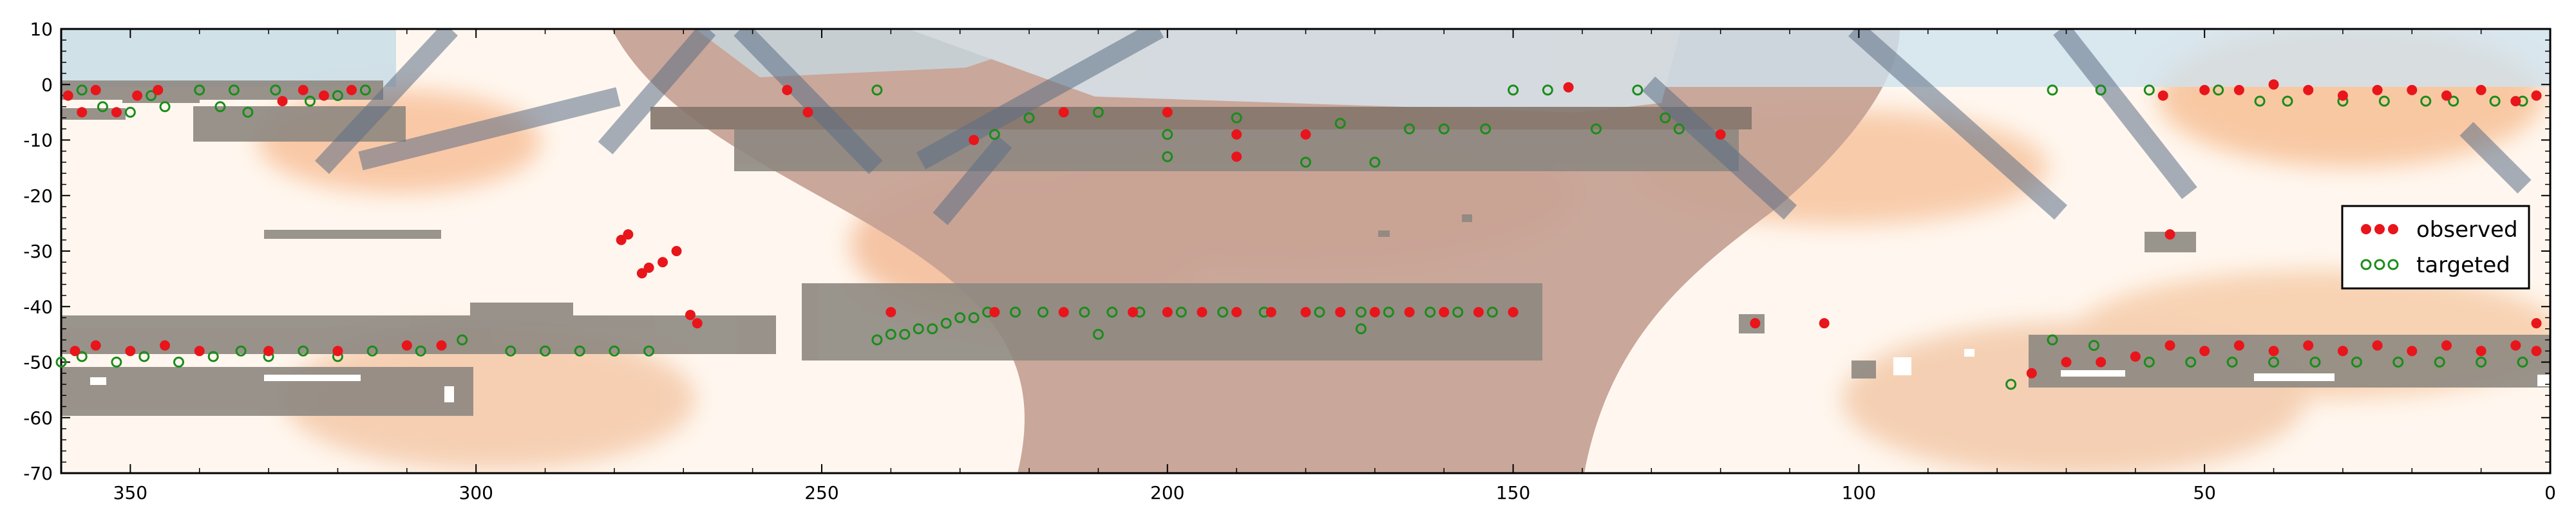 Image resolution: width=2576 pixels, height=515 pixels. I want to click on x-tick-label: 200, so click(1167, 492).